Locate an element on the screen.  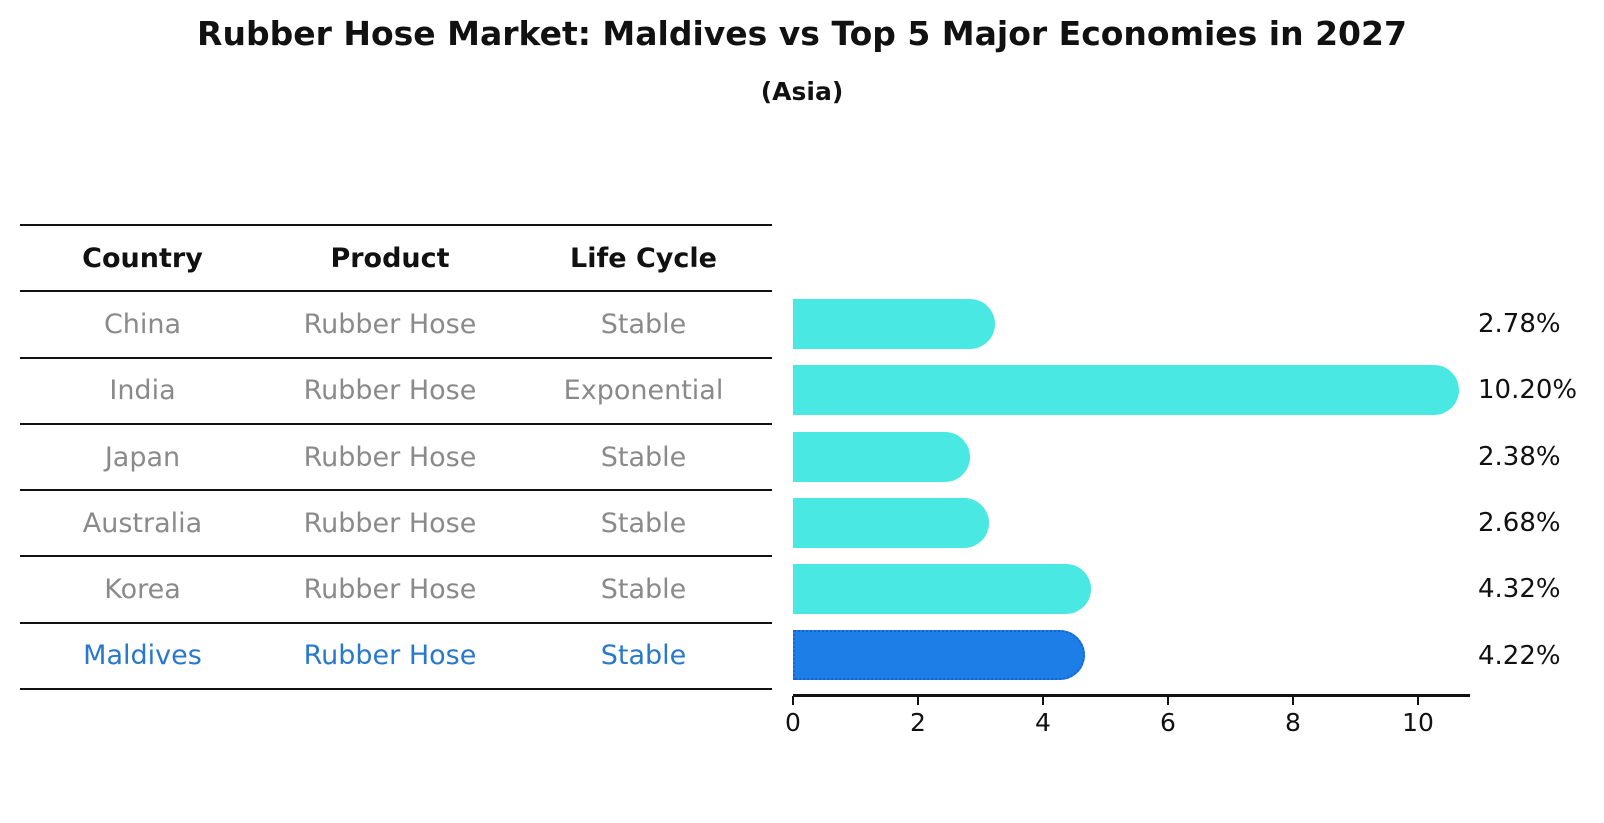
table-row: India Rubber Hose Exponential is located at coordinates (396, 392).